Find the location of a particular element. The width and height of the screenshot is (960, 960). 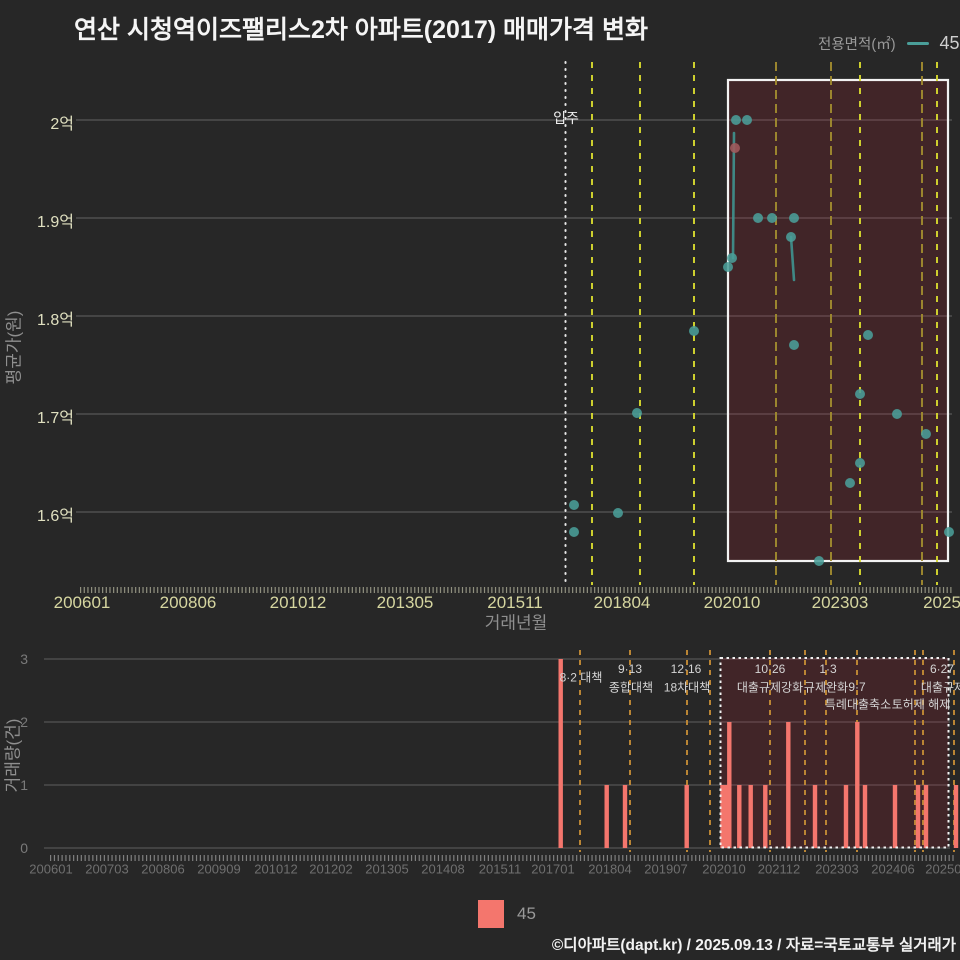

policy-annotation: 대출규제강화 is located at coordinates (770, 687).